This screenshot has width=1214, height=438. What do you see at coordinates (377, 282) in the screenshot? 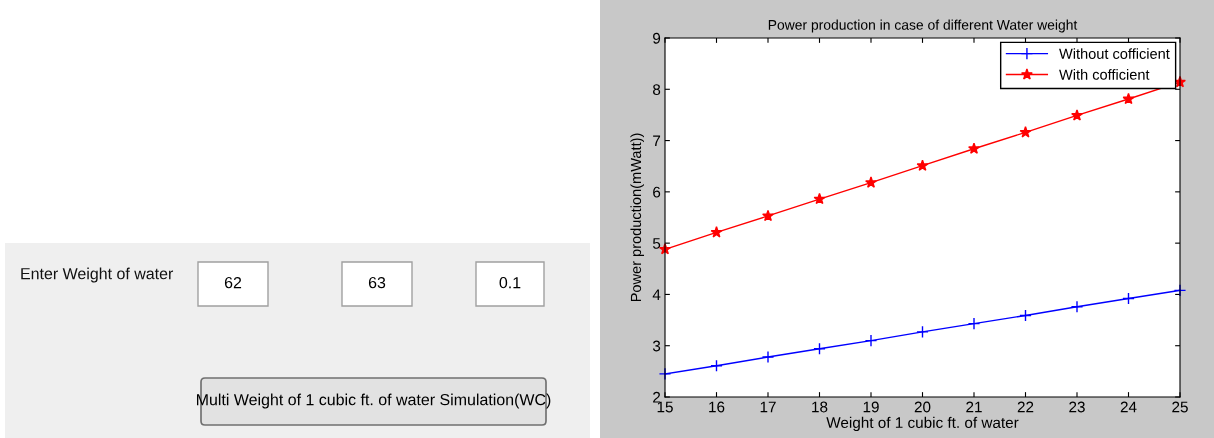
I see `text: 63` at bounding box center [377, 282].